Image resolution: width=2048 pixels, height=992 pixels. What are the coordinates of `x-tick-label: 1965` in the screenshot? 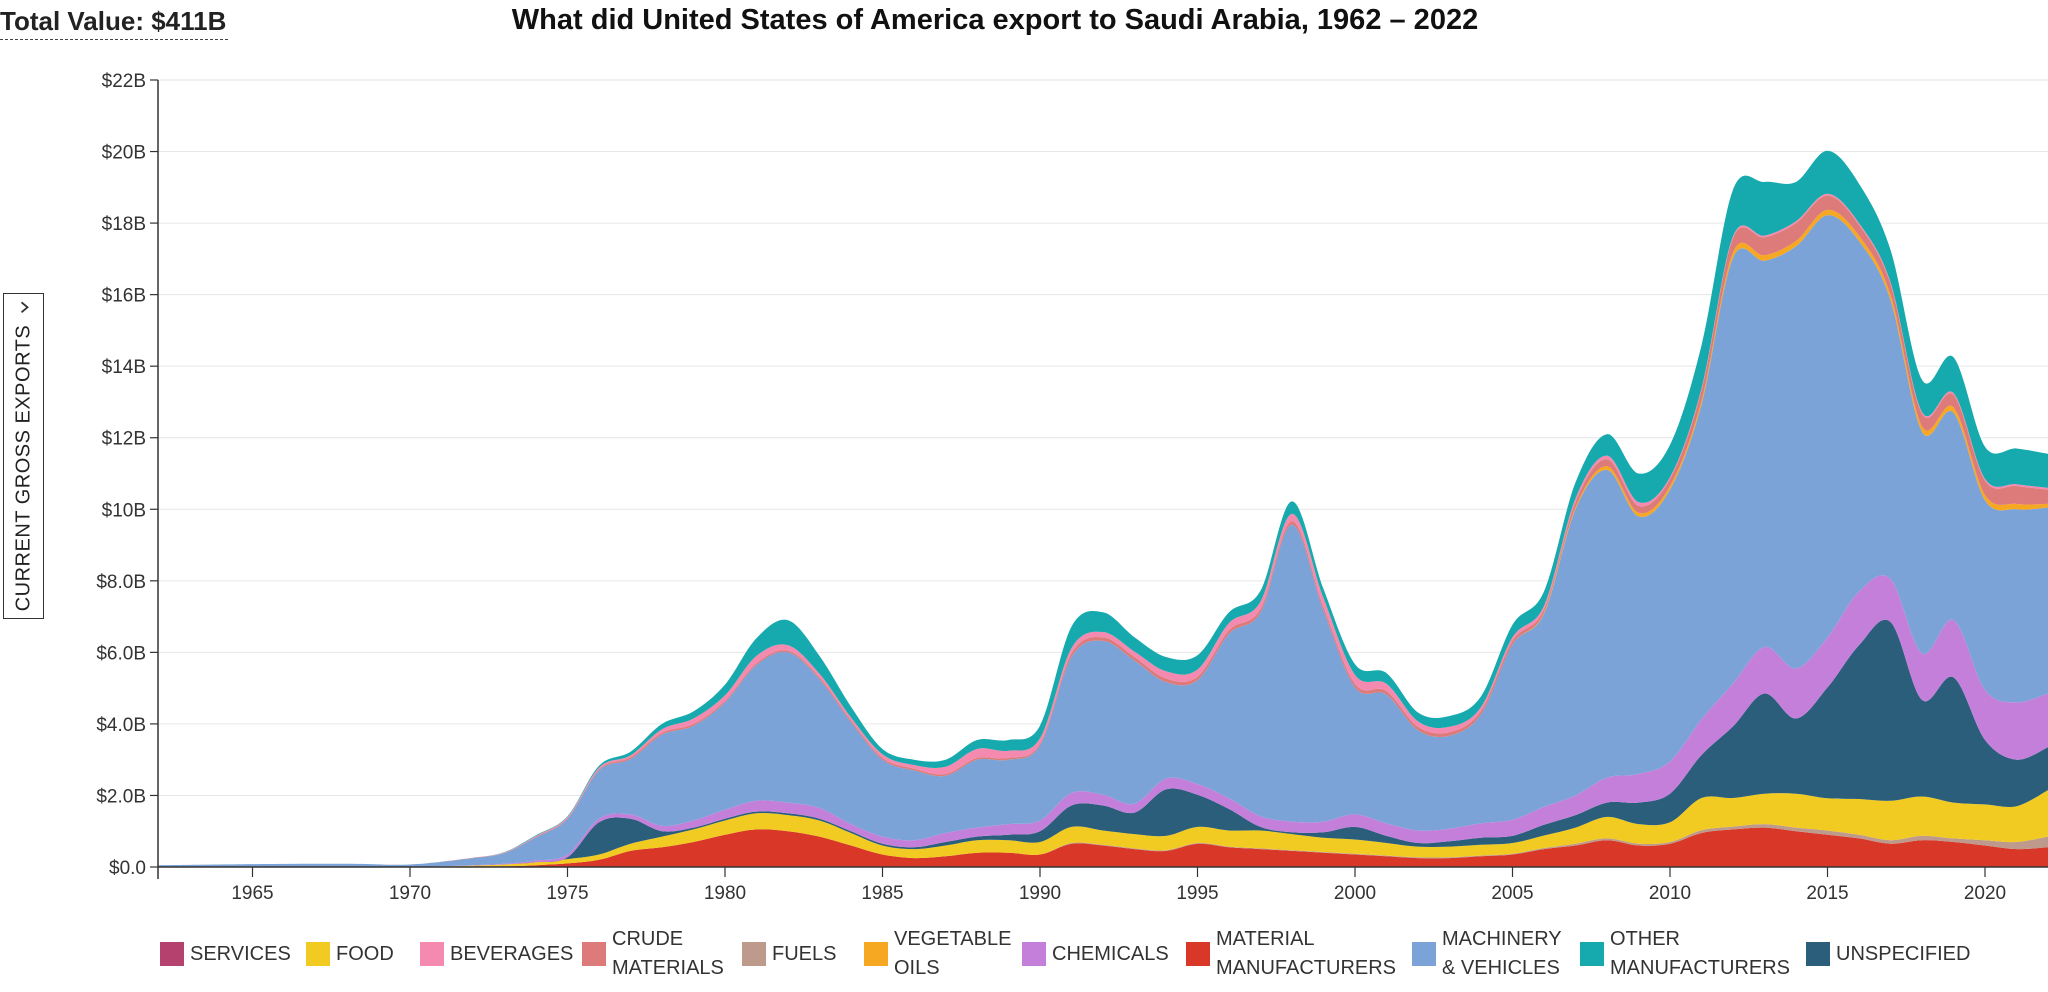 It's located at (252, 891).